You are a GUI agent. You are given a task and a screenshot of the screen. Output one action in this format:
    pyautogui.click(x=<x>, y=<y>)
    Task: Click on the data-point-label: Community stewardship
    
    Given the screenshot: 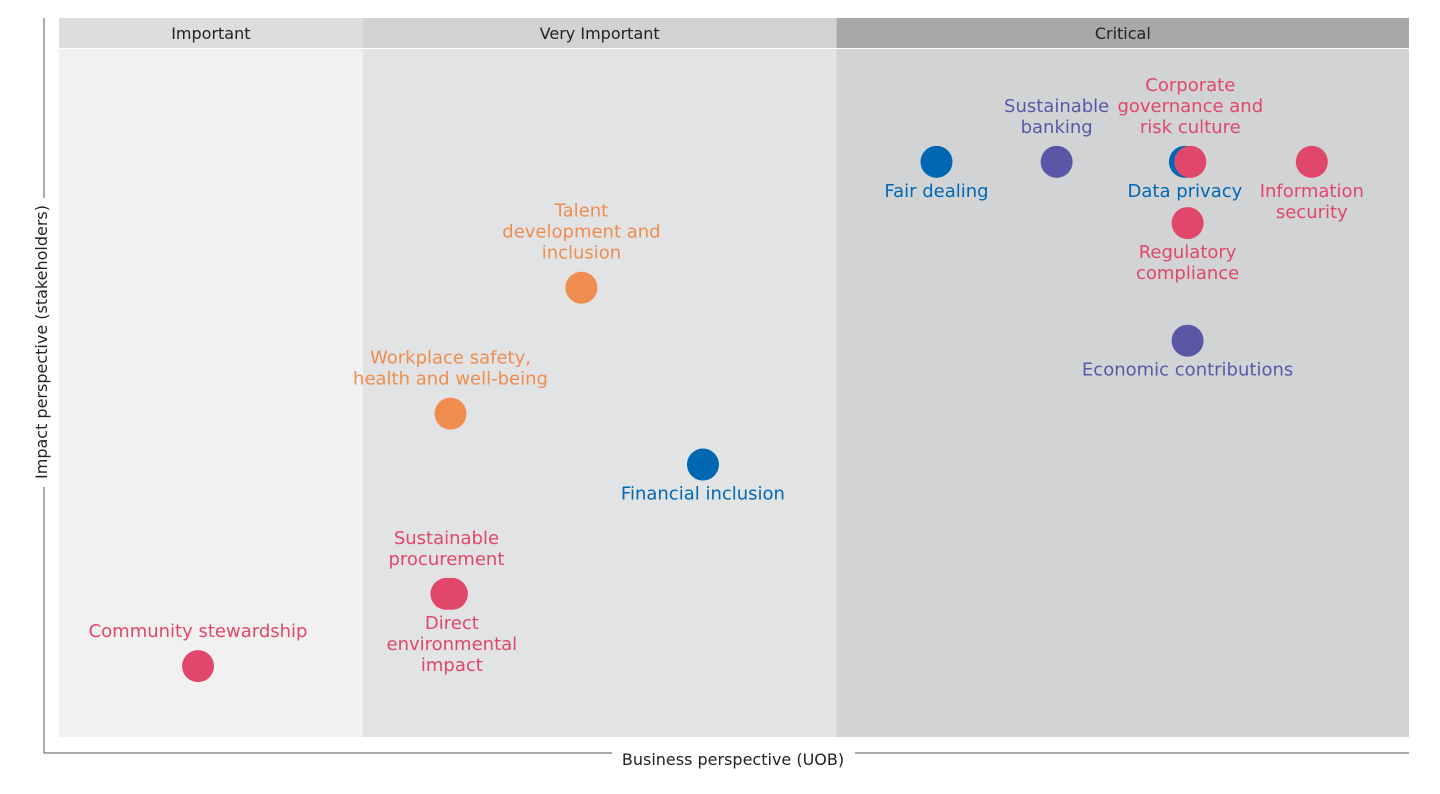 What is the action you would take?
    pyautogui.click(x=198, y=631)
    